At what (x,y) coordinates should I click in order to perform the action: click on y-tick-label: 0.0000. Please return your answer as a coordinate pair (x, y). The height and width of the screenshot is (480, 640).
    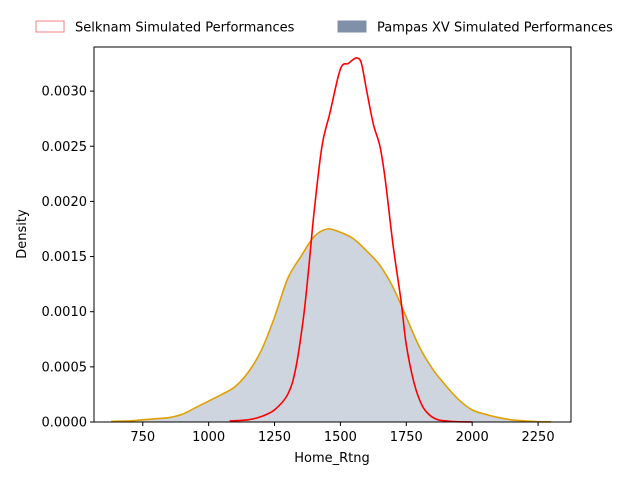
    Looking at the image, I should click on (65, 423).